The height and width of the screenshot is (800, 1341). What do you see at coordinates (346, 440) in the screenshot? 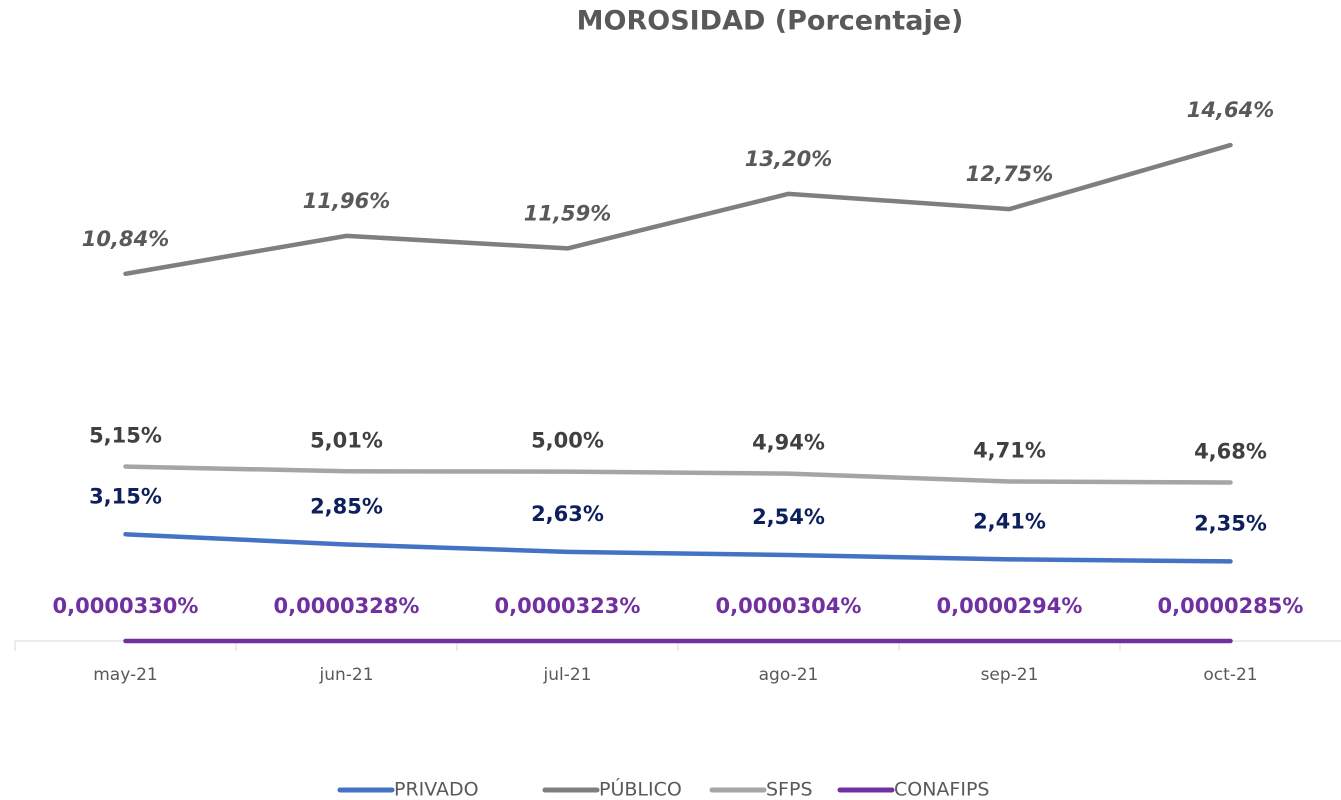
I see `data-label: 5,01%` at bounding box center [346, 440].